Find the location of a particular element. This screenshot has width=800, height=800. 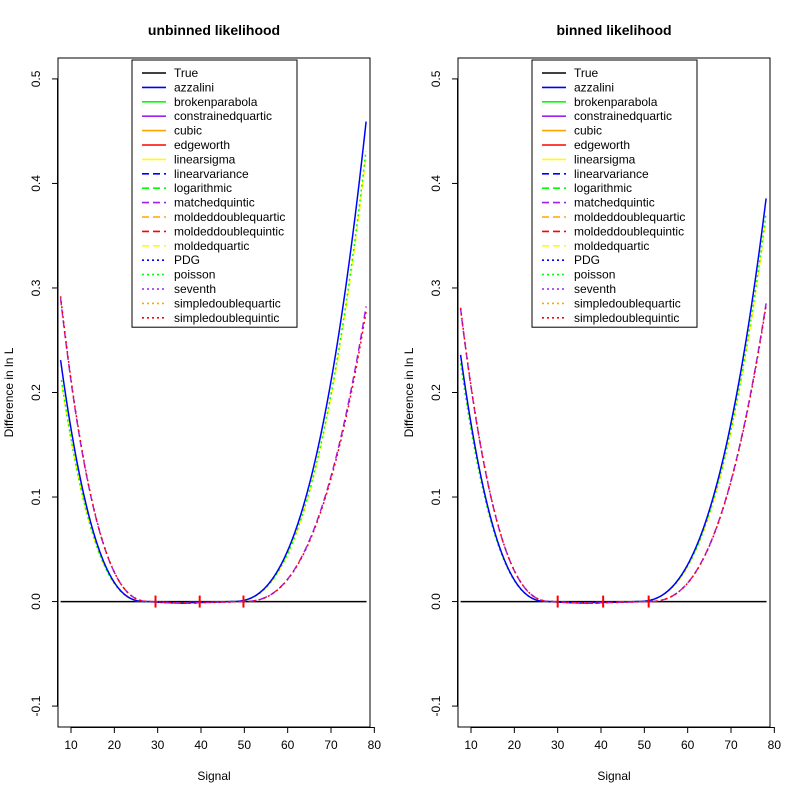

panel-title: unbinned likelihood is located at coordinates (214, 30).